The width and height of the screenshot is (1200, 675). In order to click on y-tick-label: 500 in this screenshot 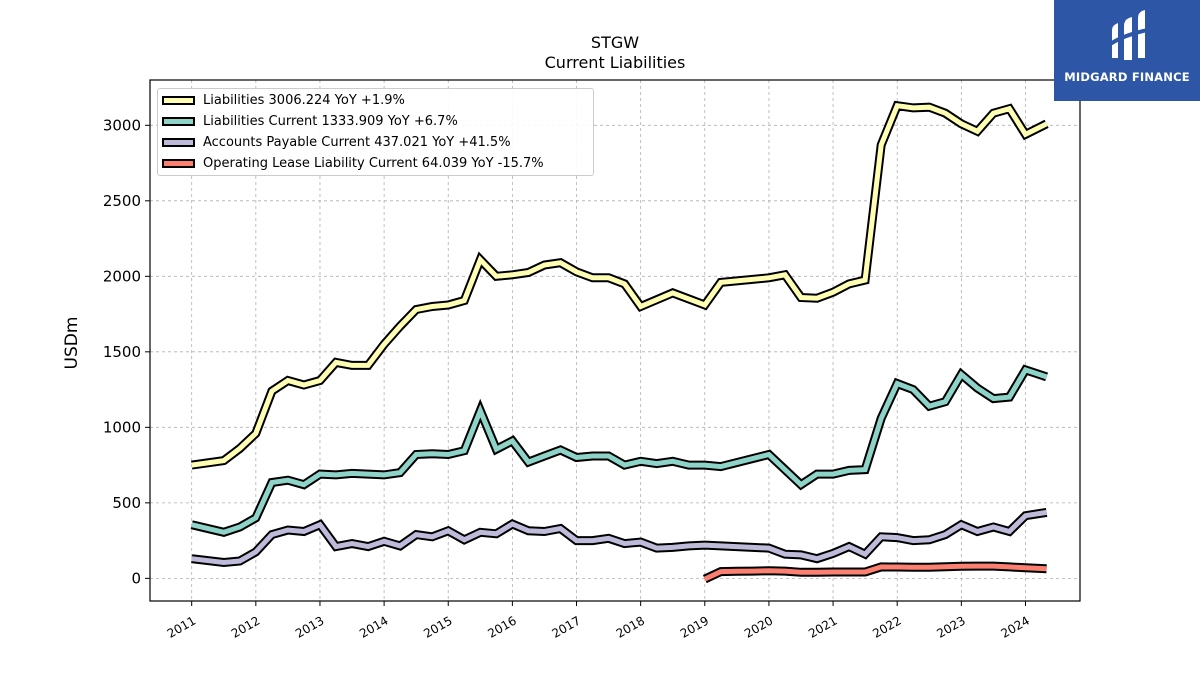, I will do `click(126, 503)`.